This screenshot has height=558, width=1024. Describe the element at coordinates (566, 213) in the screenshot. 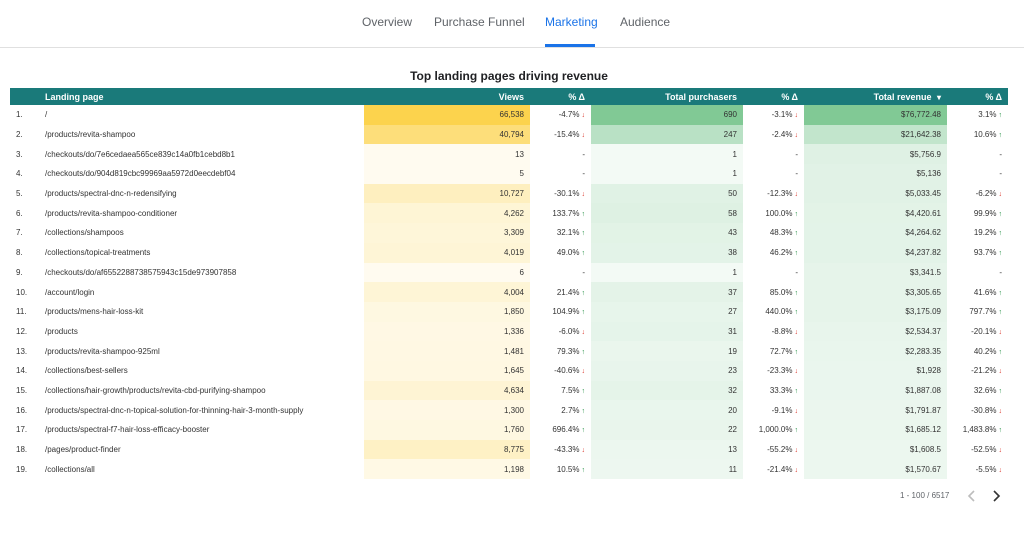

I see `views-delta-cell-value: 133.7%` at that location.